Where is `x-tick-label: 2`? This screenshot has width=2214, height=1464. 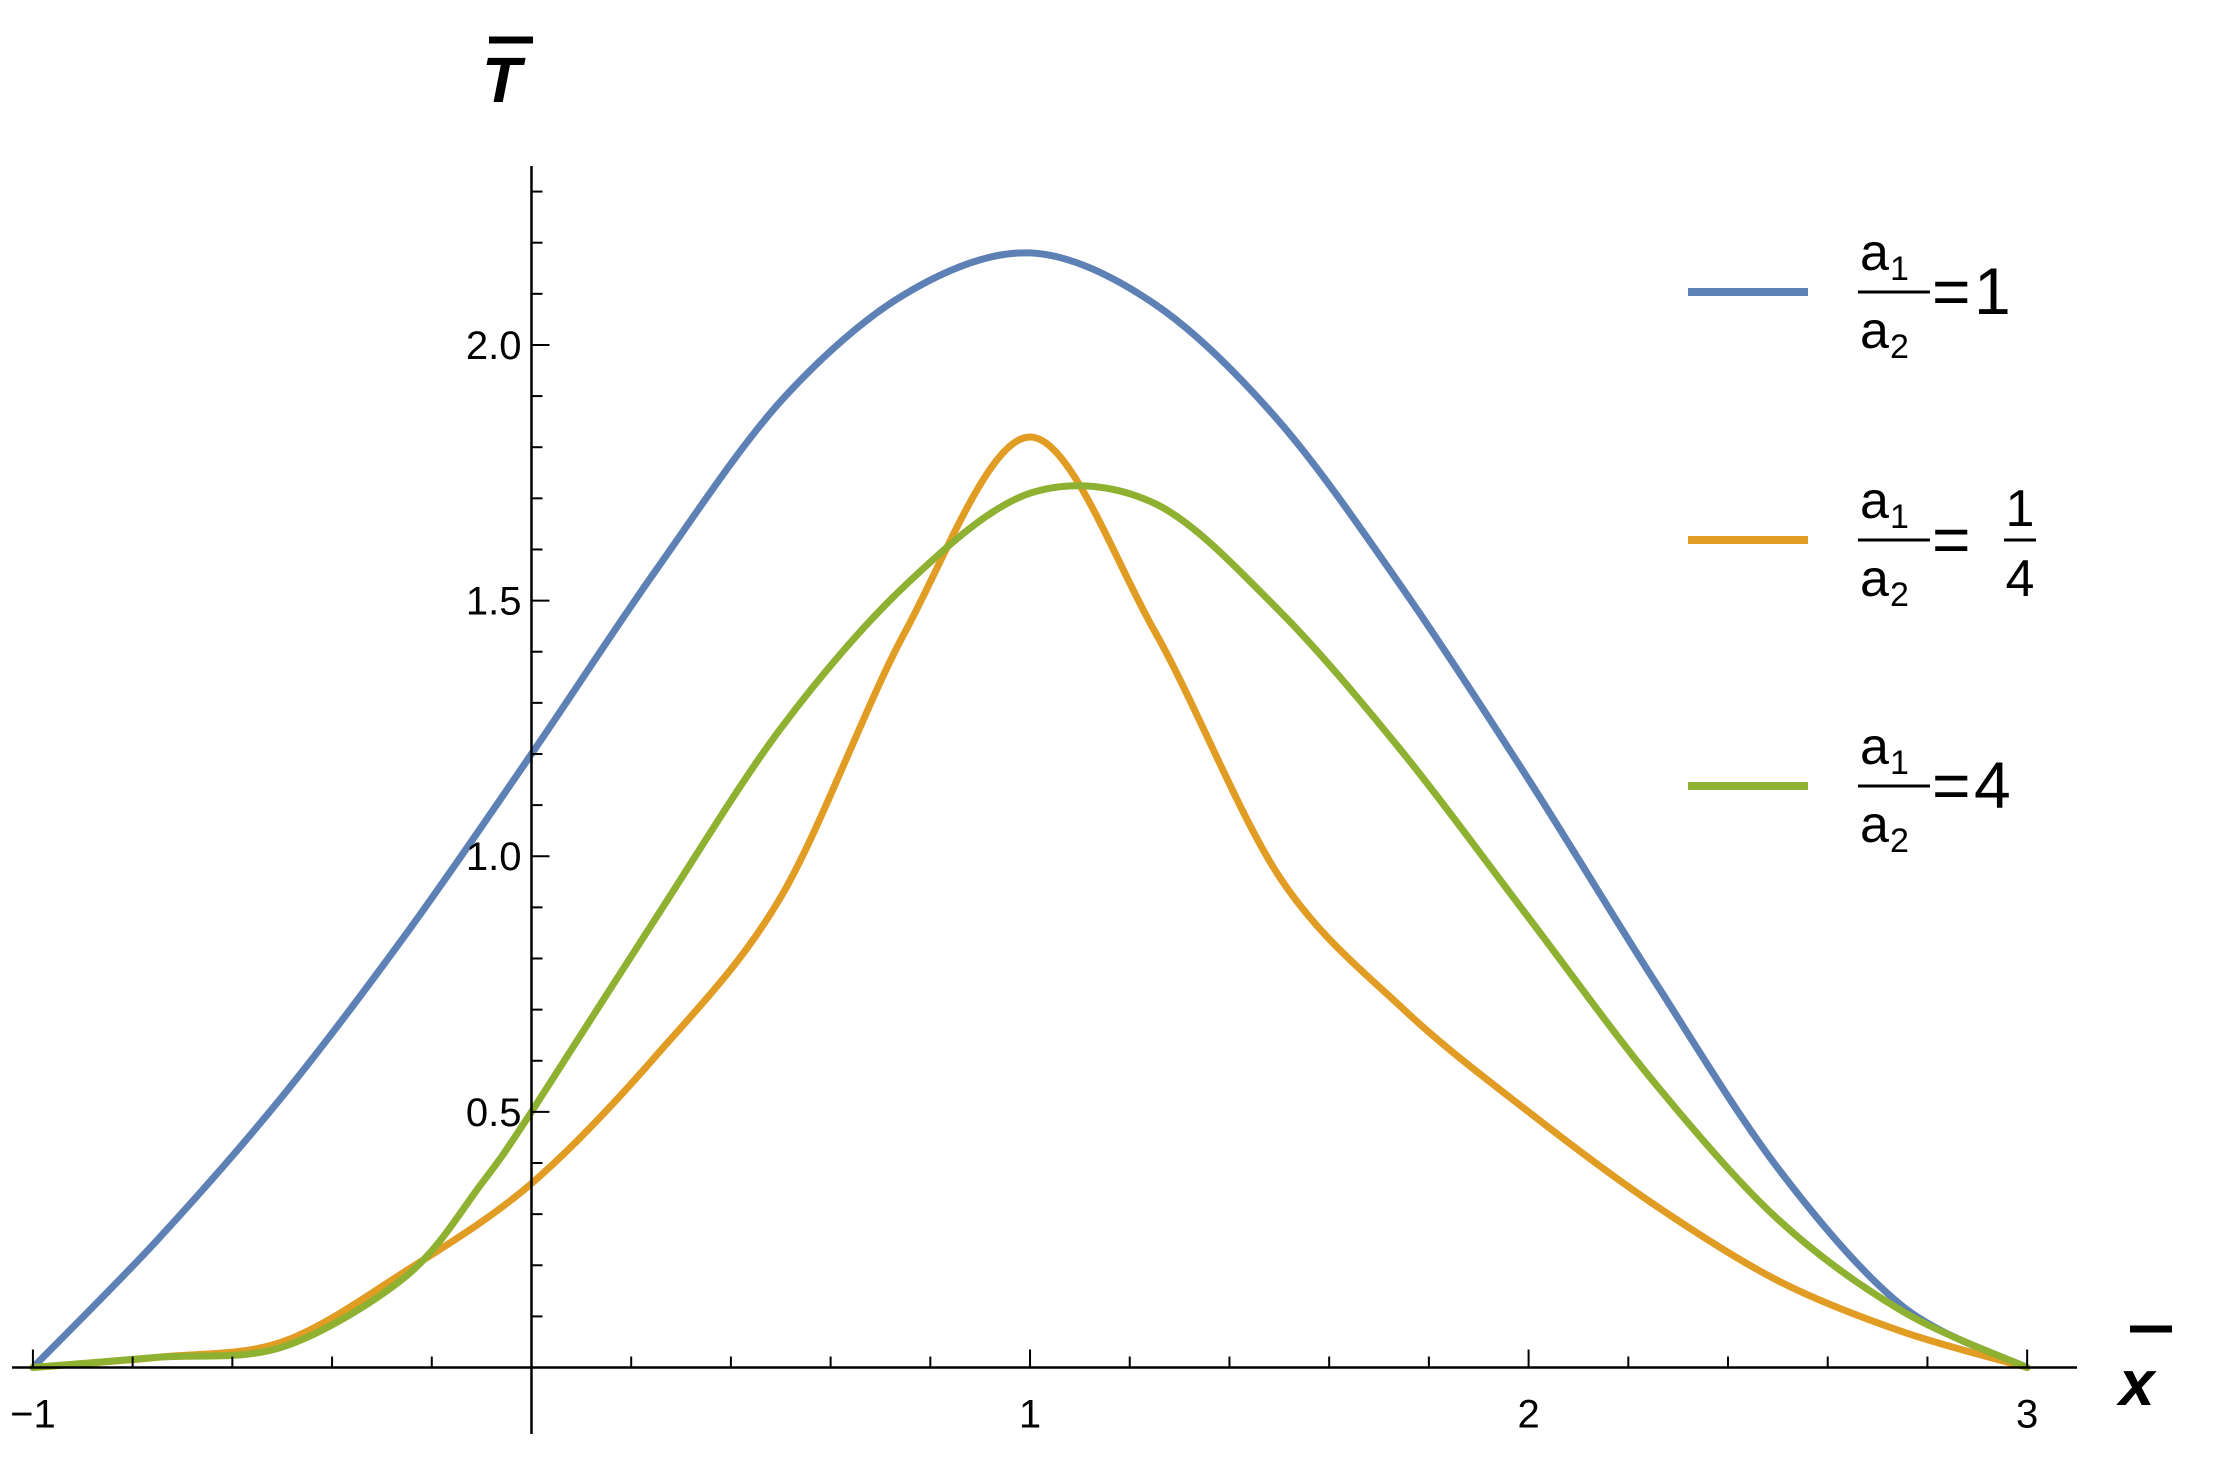 x-tick-label: 2 is located at coordinates (1528, 1415).